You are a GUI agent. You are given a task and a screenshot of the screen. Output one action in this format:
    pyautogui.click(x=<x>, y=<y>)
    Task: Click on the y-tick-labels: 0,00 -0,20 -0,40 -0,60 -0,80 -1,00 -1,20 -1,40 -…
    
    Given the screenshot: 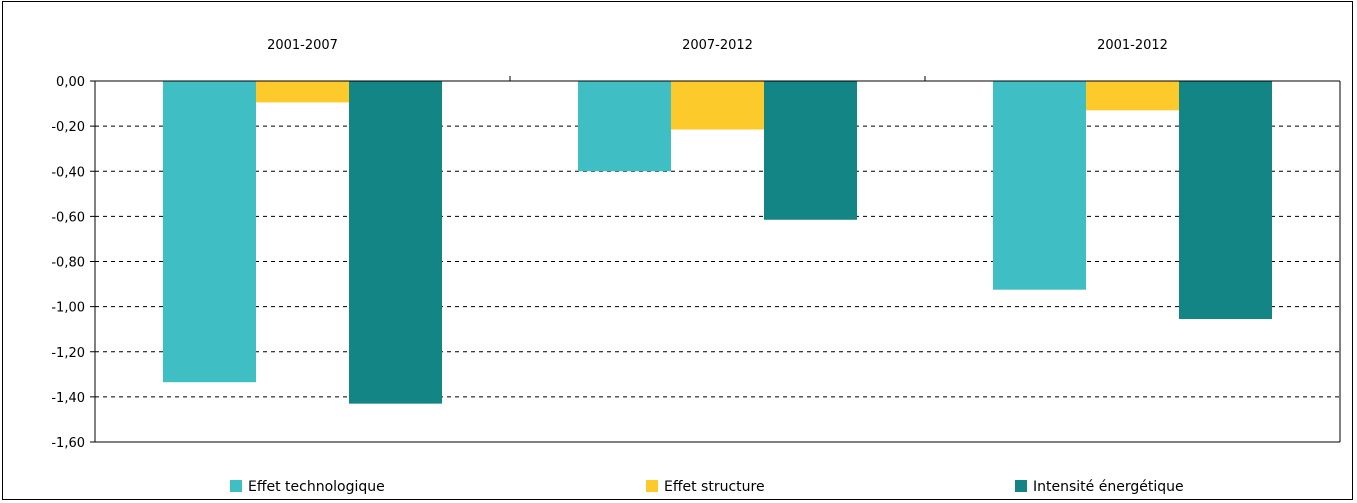 What is the action you would take?
    pyautogui.click(x=68, y=263)
    